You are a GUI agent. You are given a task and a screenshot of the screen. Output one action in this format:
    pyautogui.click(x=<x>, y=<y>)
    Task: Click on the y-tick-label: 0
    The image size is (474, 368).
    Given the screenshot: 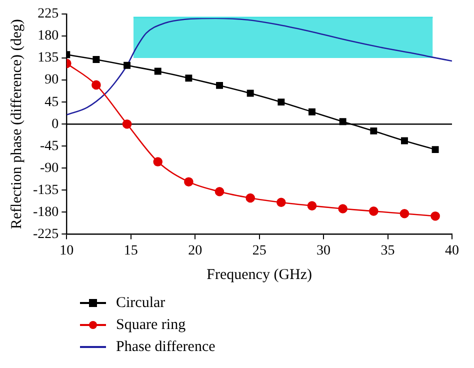 What is the action you would take?
    pyautogui.click(x=55, y=124)
    